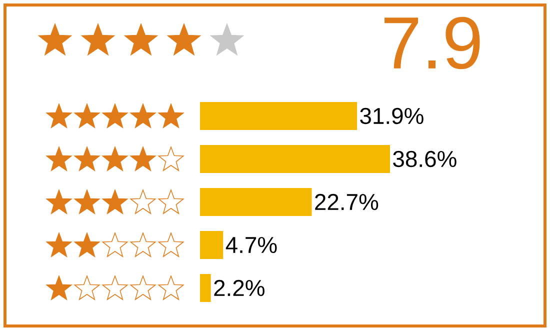  What do you see at coordinates (424, 159) in the screenshot?
I see `data-label: 38.6%` at bounding box center [424, 159].